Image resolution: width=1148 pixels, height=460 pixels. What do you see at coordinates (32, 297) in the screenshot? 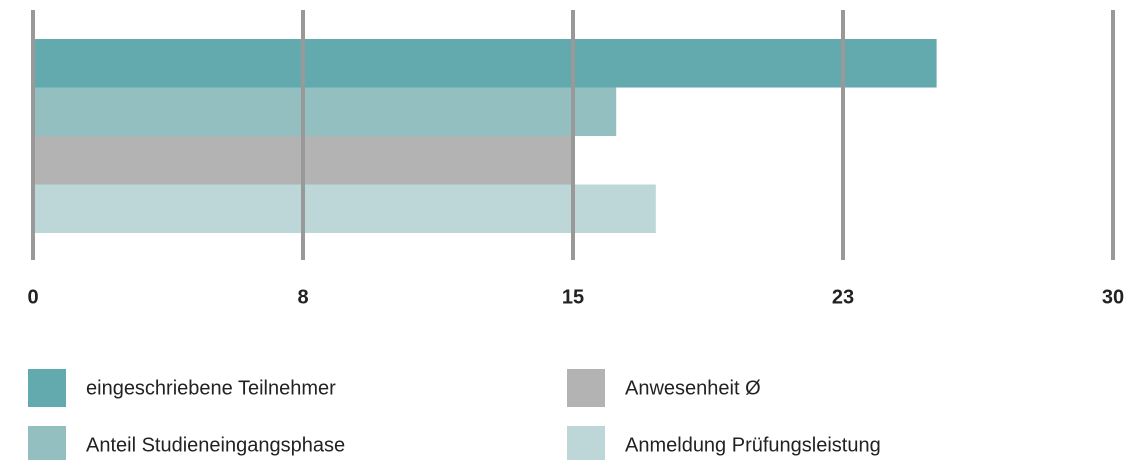
I see `x-tick-label: 0` at bounding box center [32, 297].